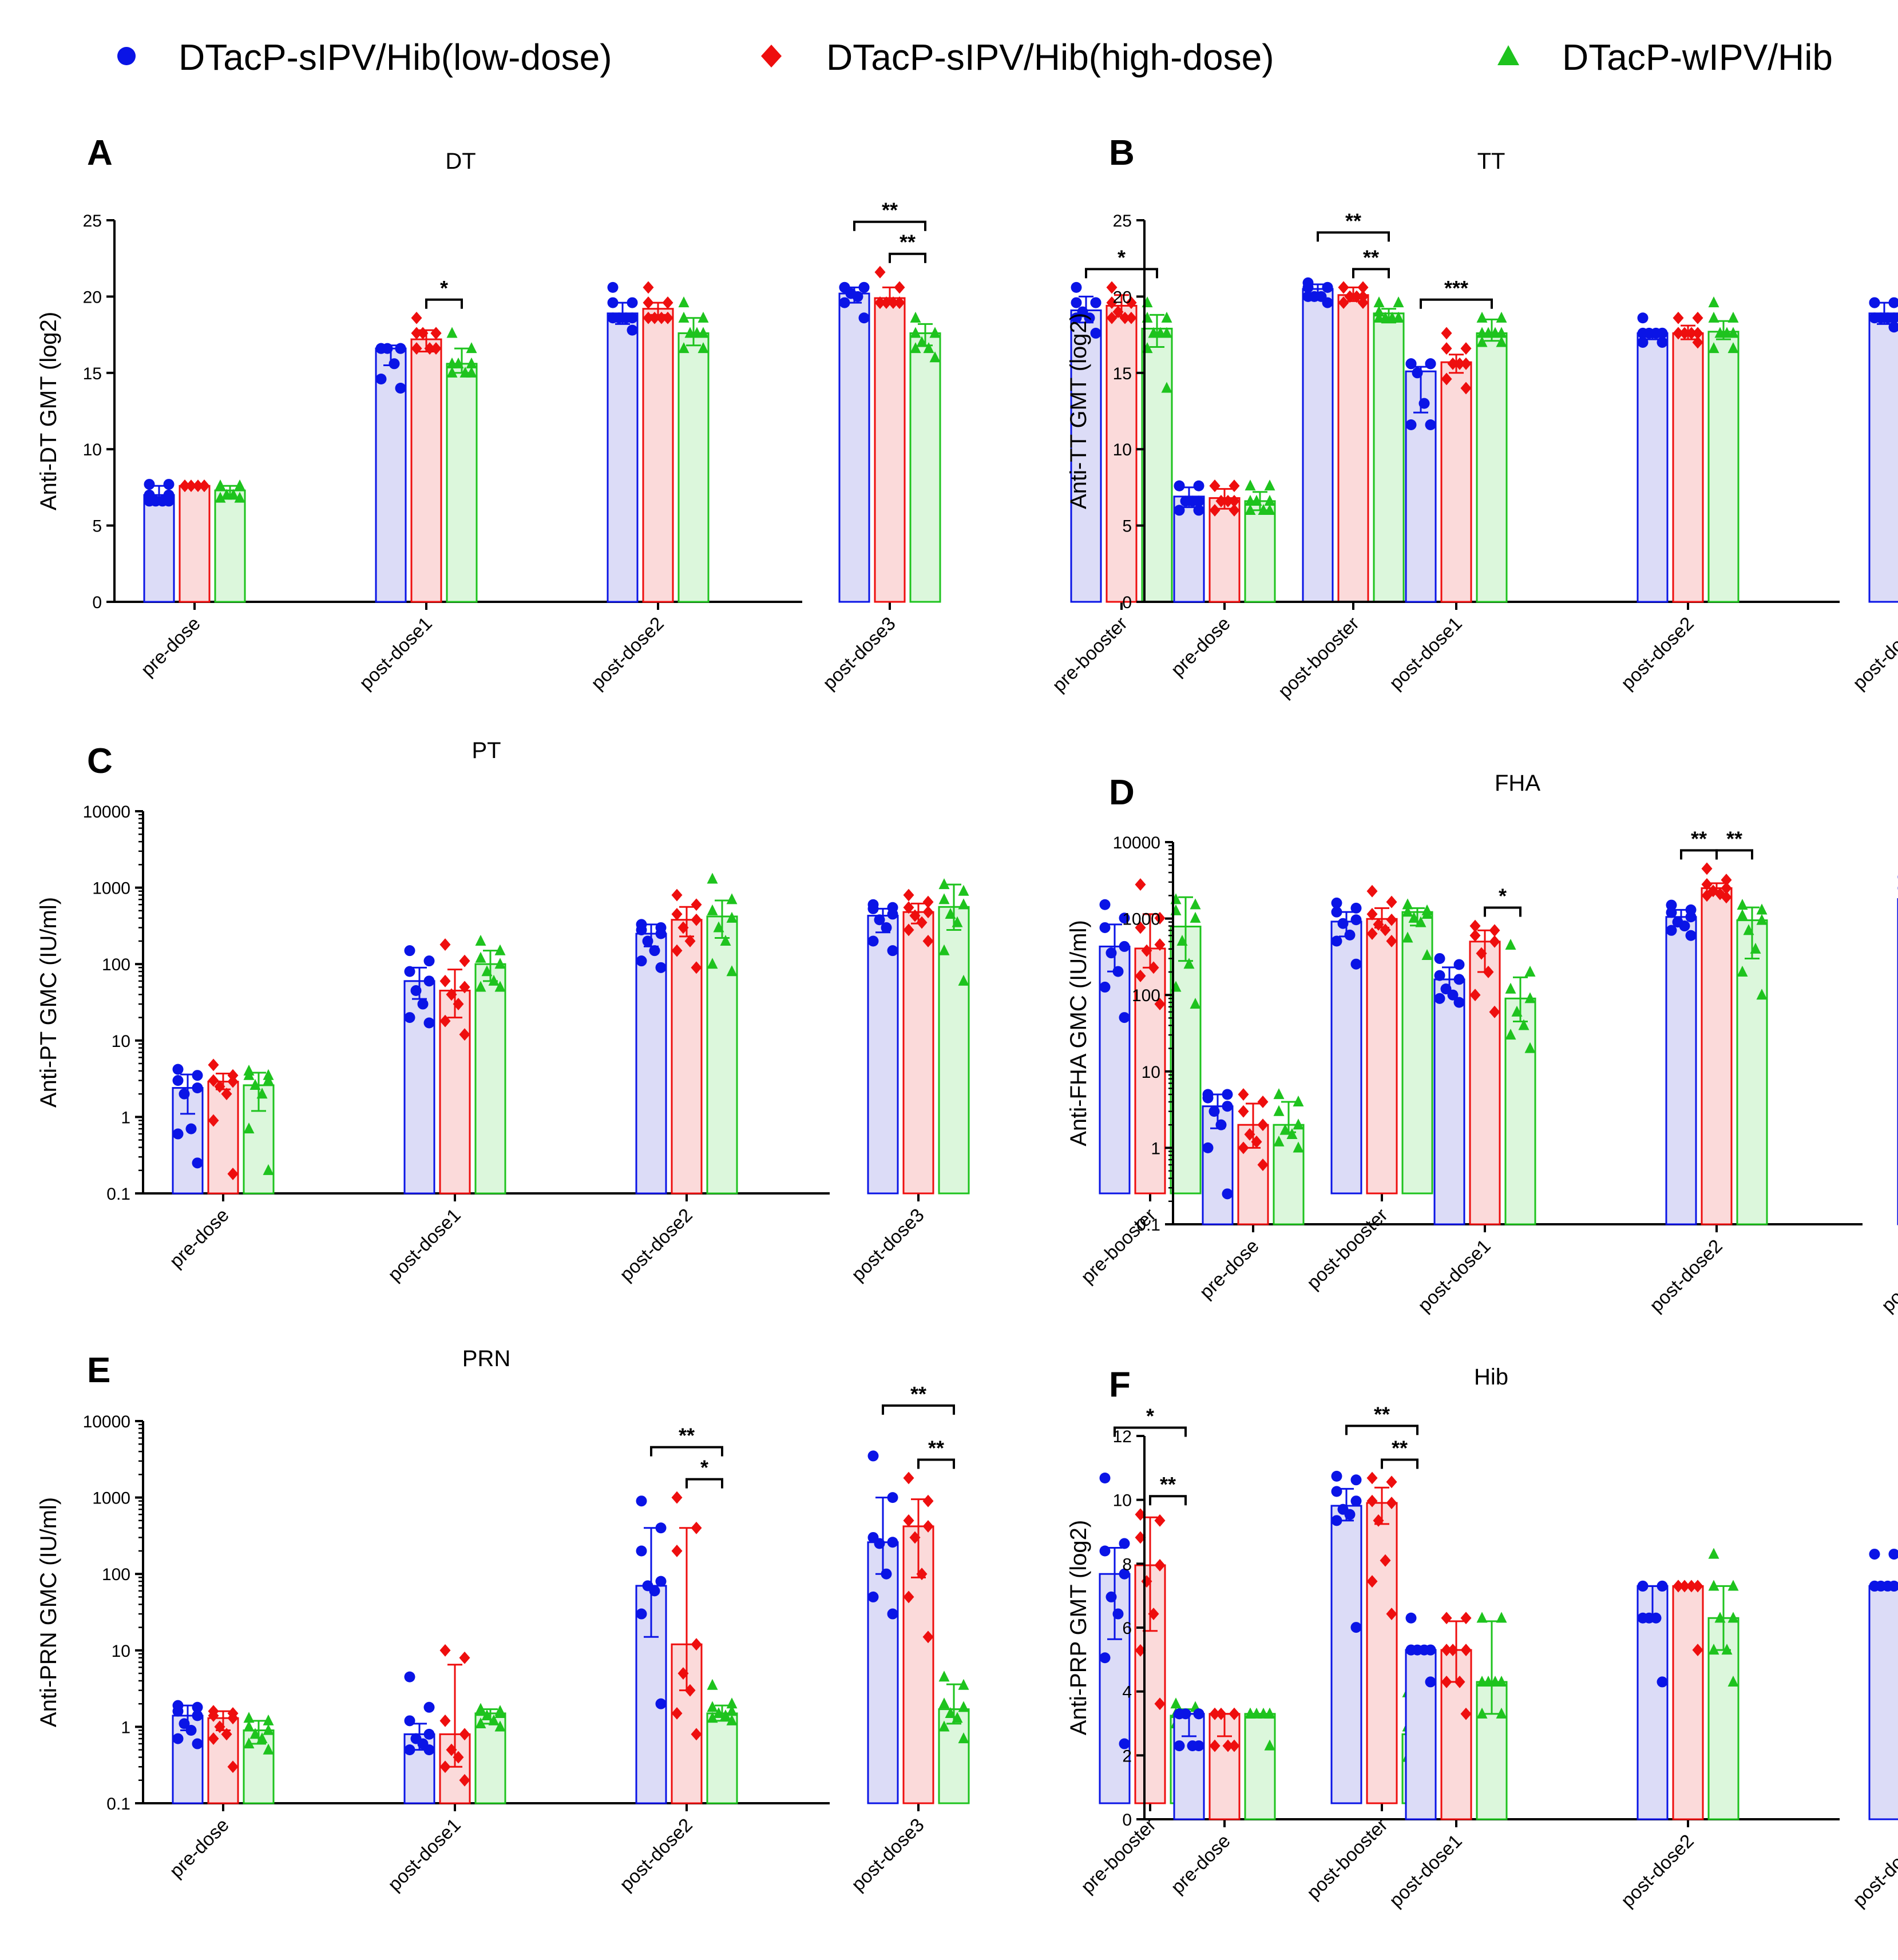 Image resolution: width=1898 pixels, height=1960 pixels. I want to click on significance-bracket, so click(1168, 1500).